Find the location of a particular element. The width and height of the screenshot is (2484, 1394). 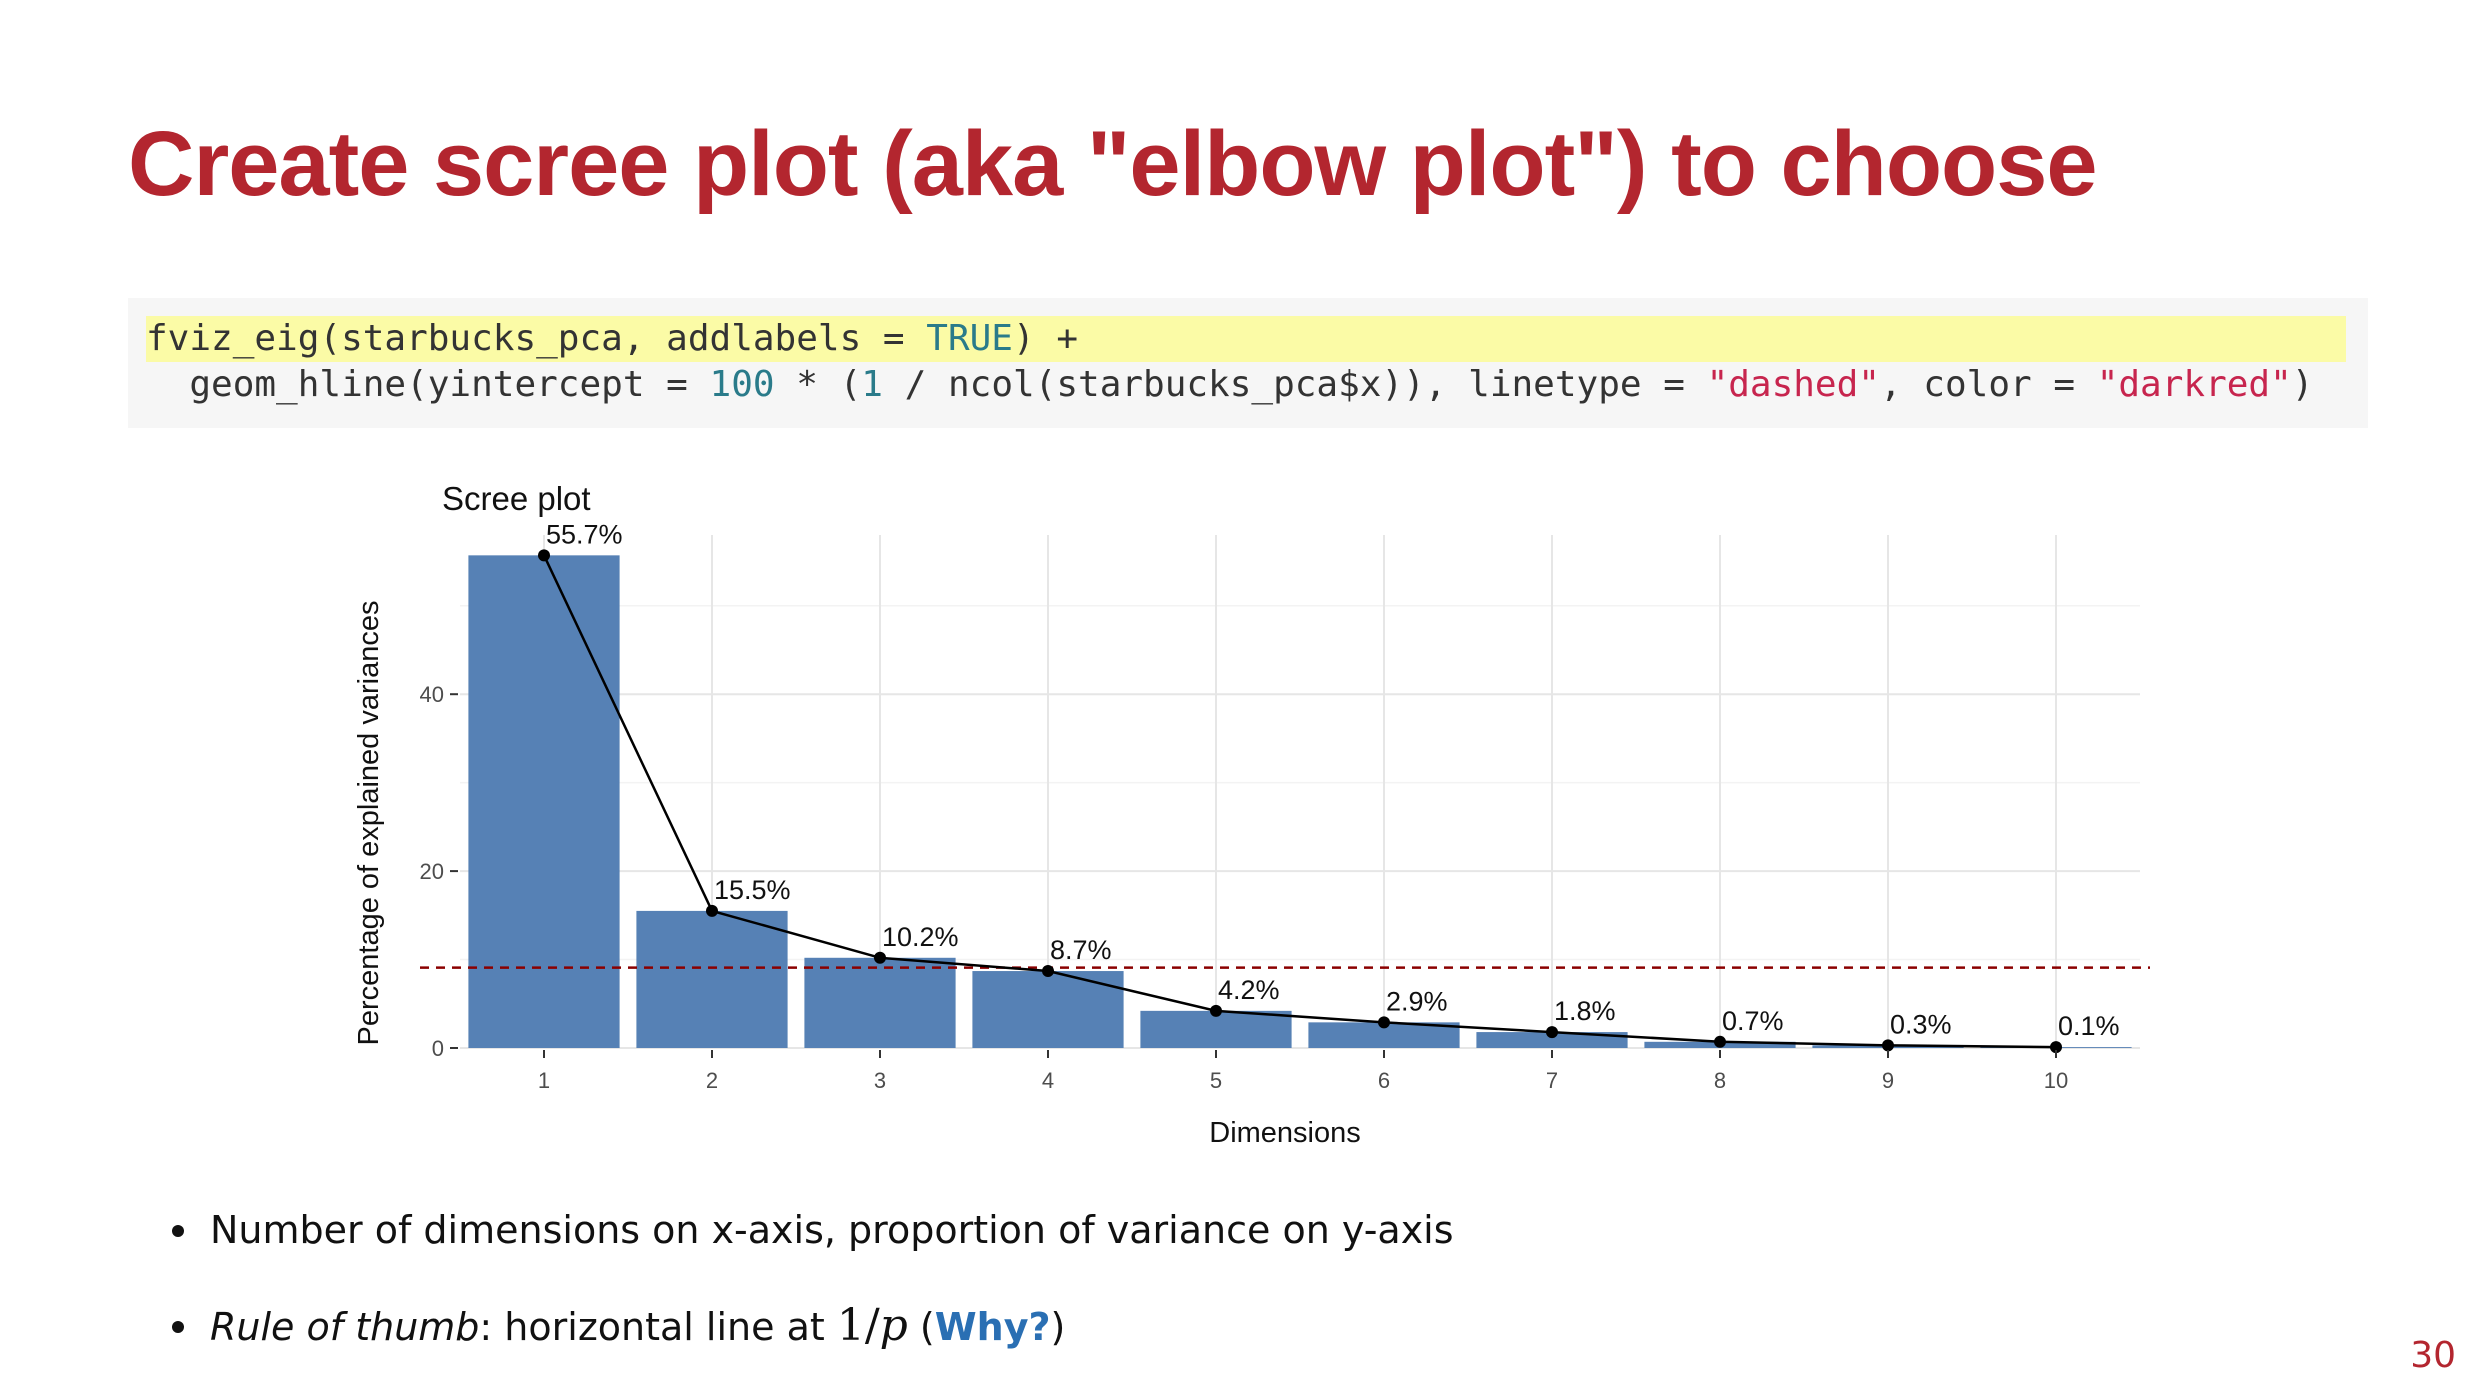

x-tick-label: 4 is located at coordinates (1048, 1080).